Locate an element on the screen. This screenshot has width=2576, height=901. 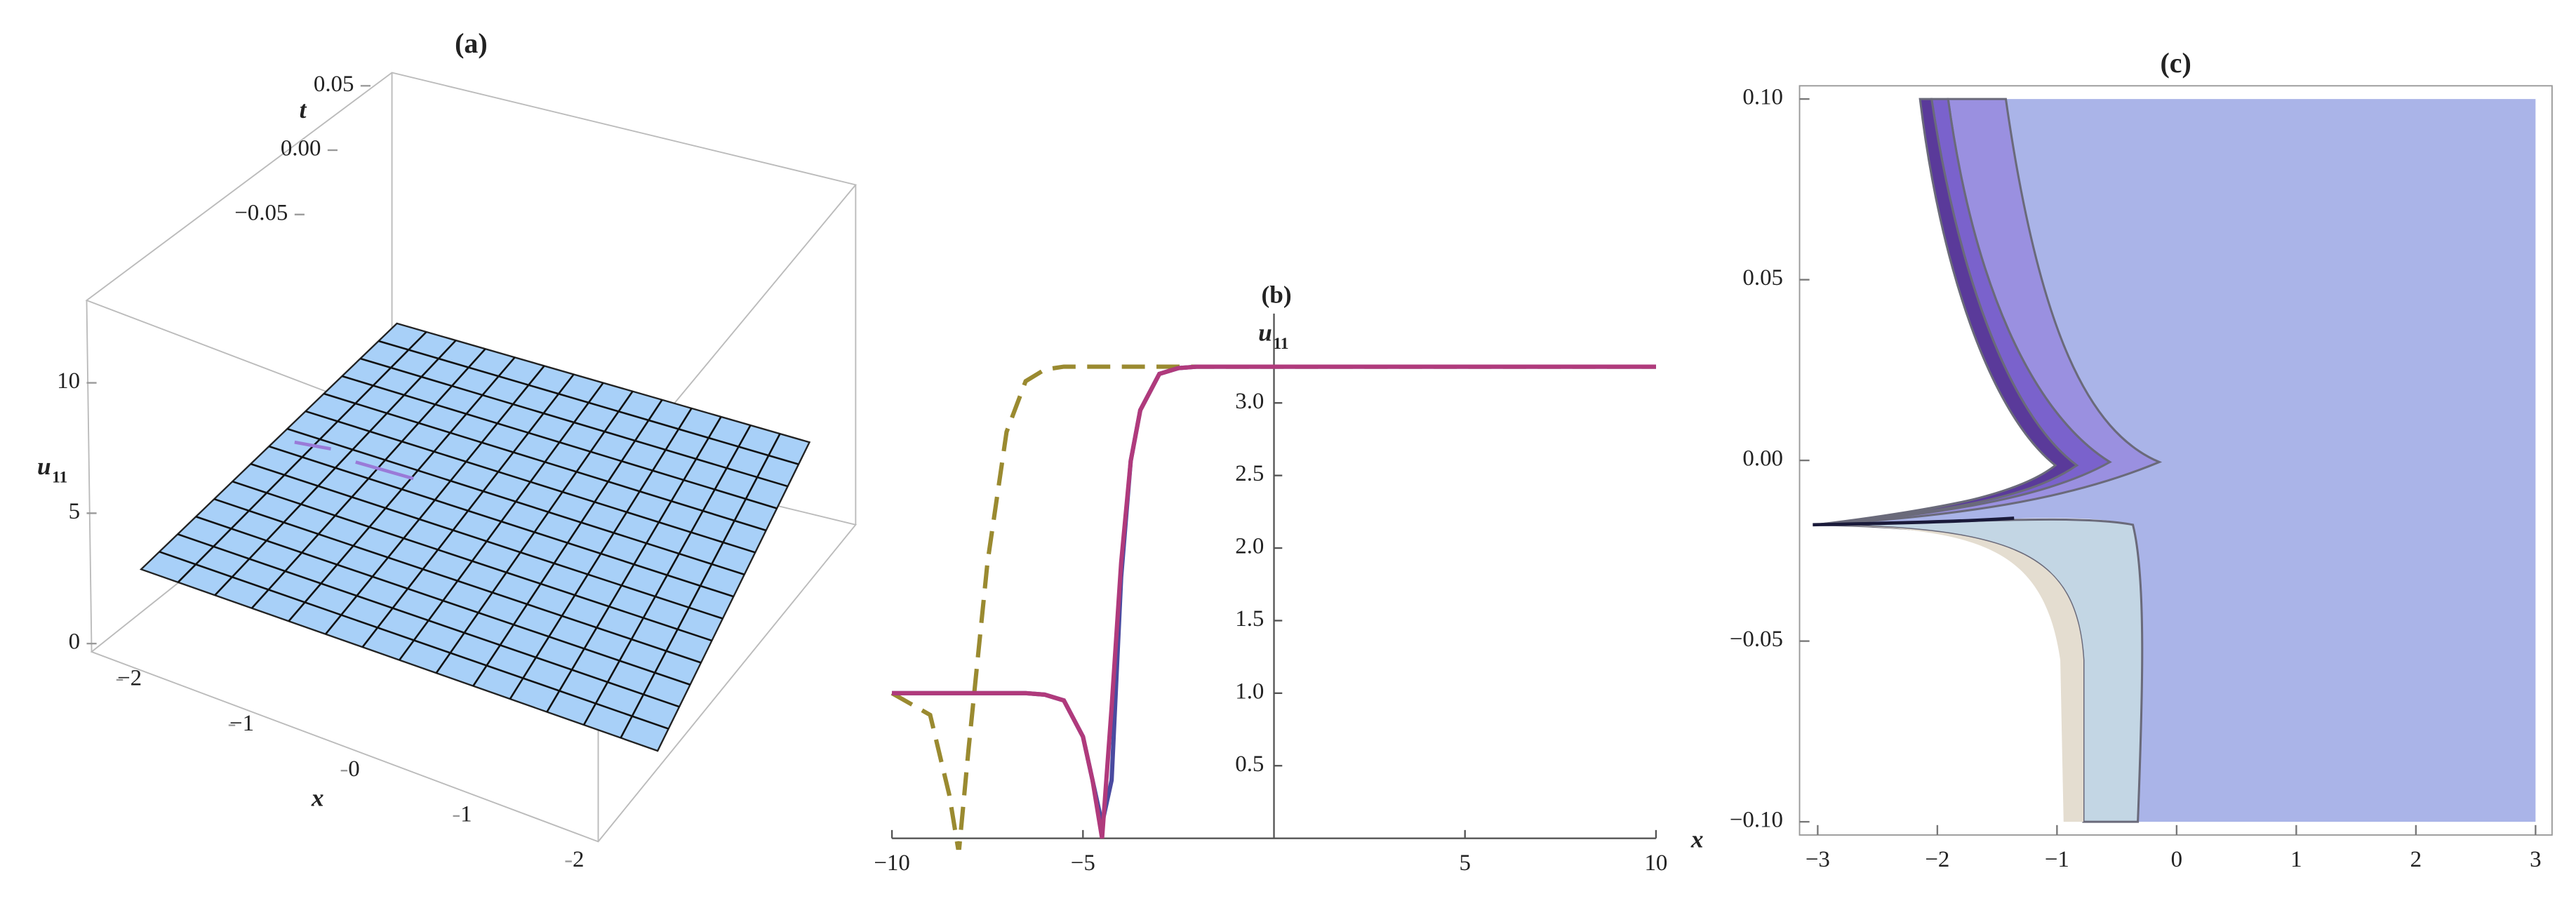
x-tick-label: −2 is located at coordinates (1937, 860).